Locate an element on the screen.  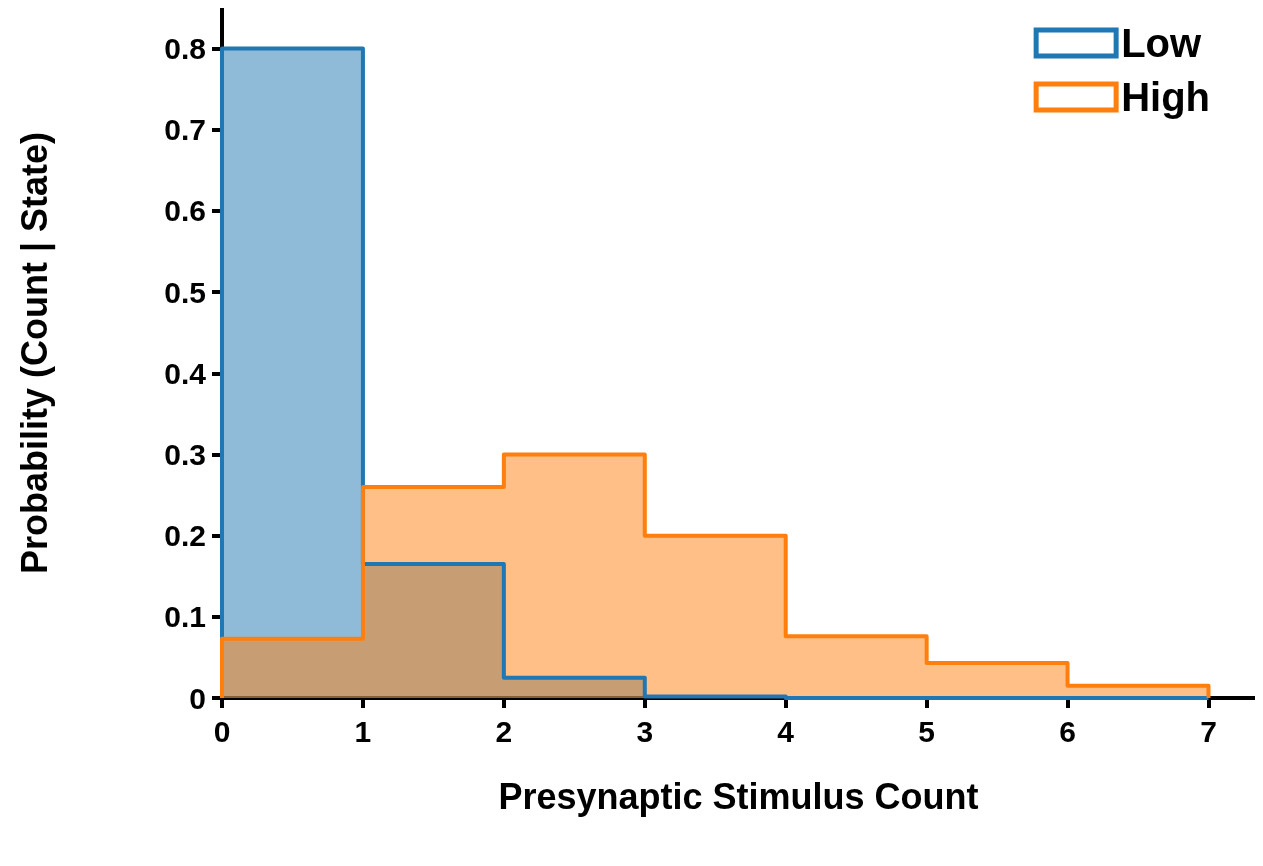
legend-label: High is located at coordinates (1166, 97).